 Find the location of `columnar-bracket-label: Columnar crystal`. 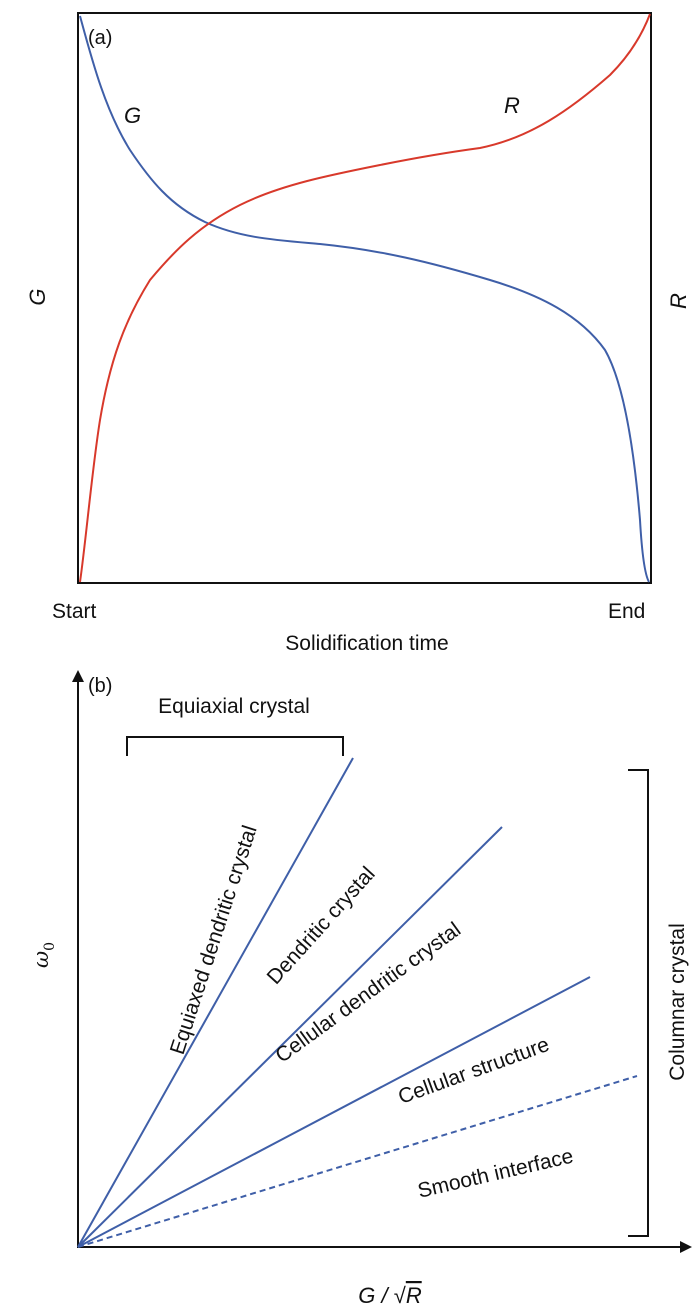

columnar-bracket-label: Columnar crystal is located at coordinates (677, 1002).